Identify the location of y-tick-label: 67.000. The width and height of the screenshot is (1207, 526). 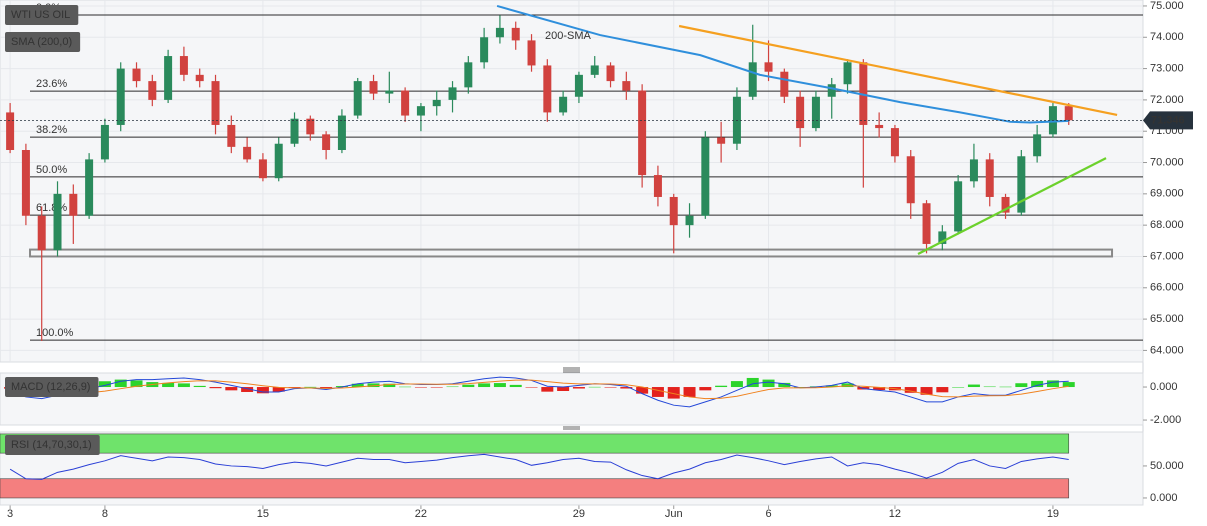
(1167, 256).